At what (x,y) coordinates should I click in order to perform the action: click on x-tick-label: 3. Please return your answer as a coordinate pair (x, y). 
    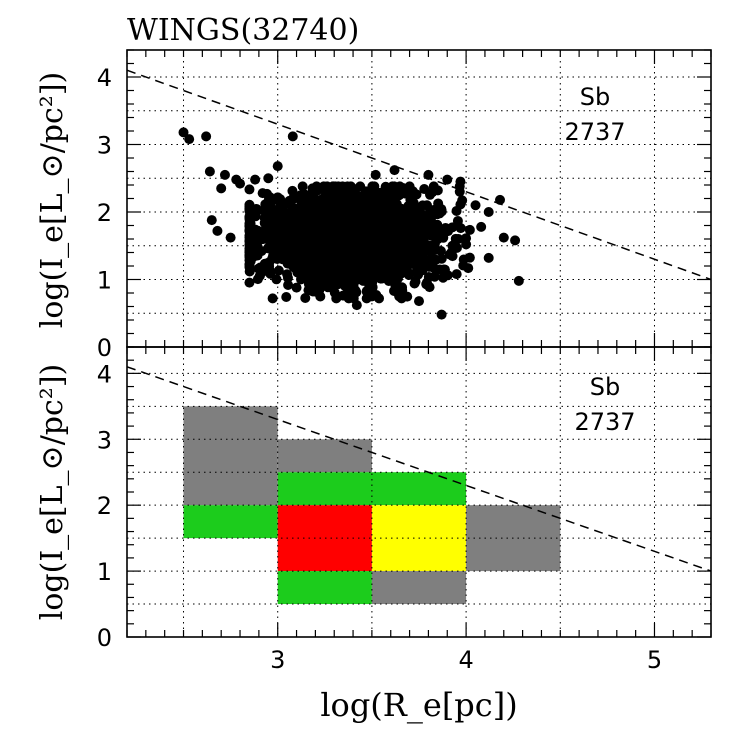
    Looking at the image, I should click on (277, 660).